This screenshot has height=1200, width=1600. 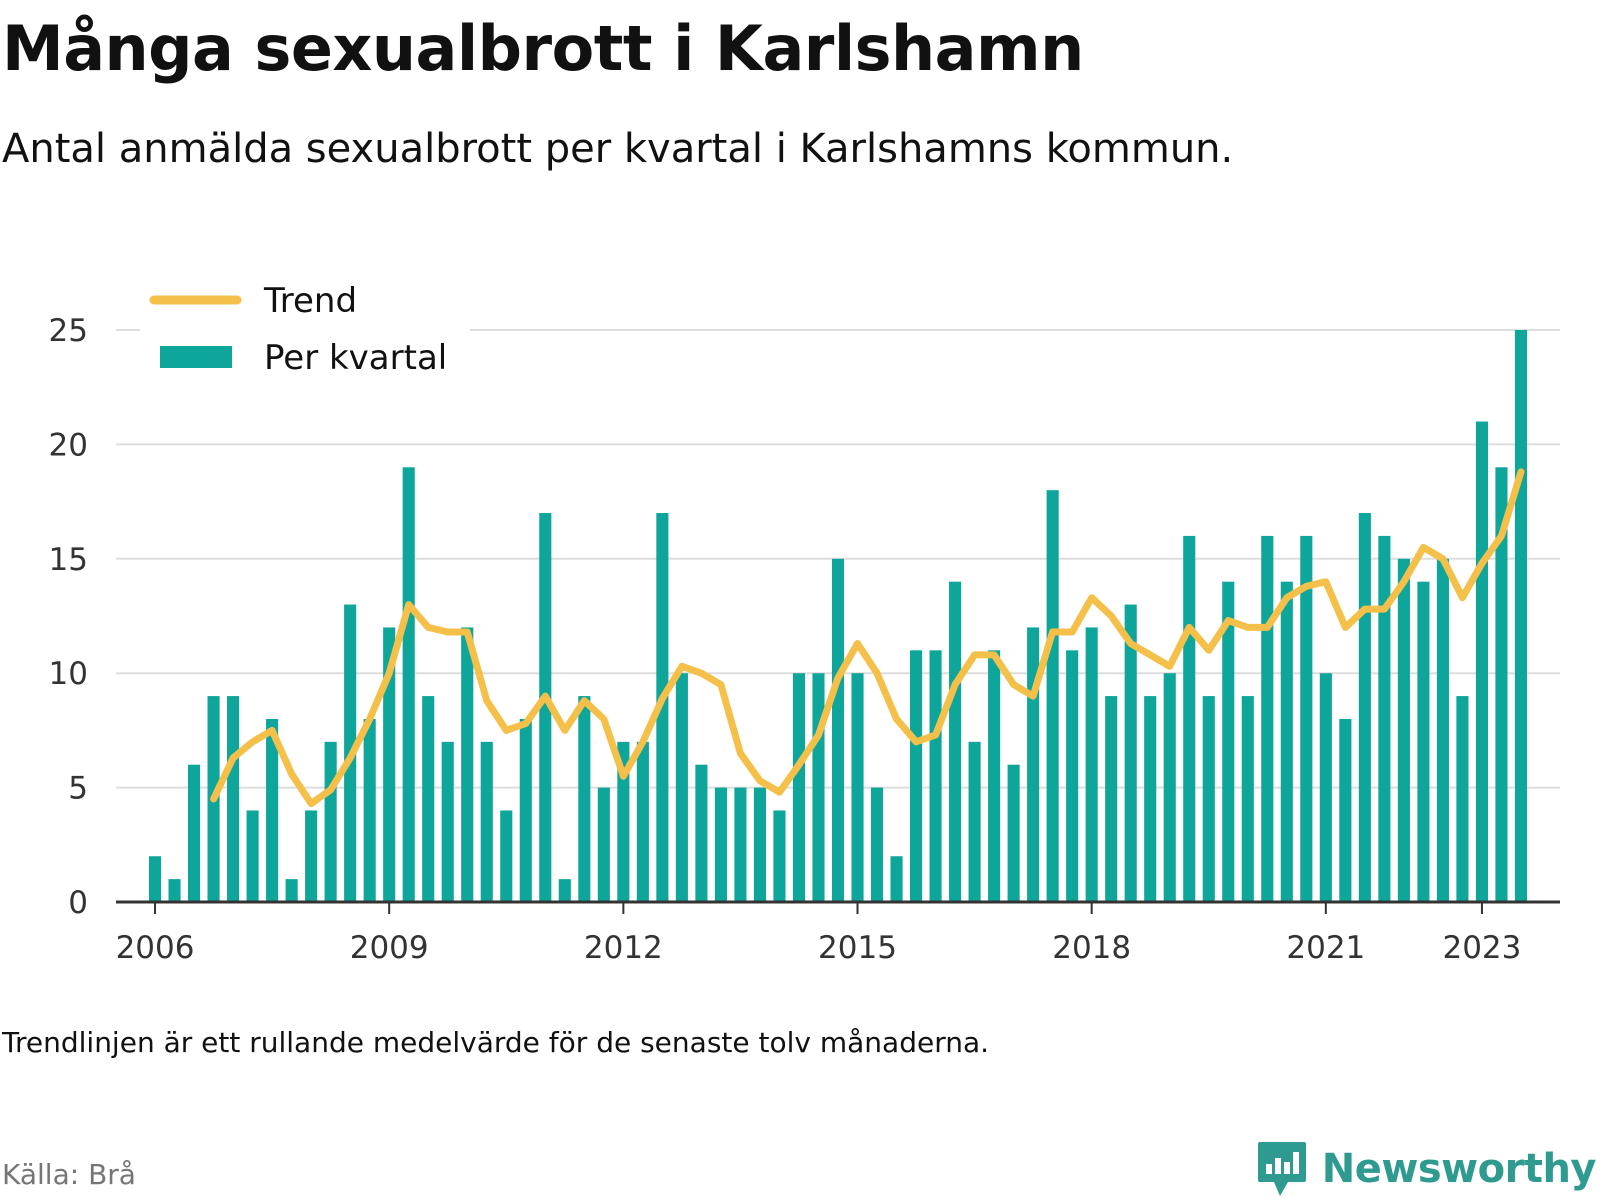 What do you see at coordinates (310, 301) in the screenshot?
I see `legend-trend-label: Trend` at bounding box center [310, 301].